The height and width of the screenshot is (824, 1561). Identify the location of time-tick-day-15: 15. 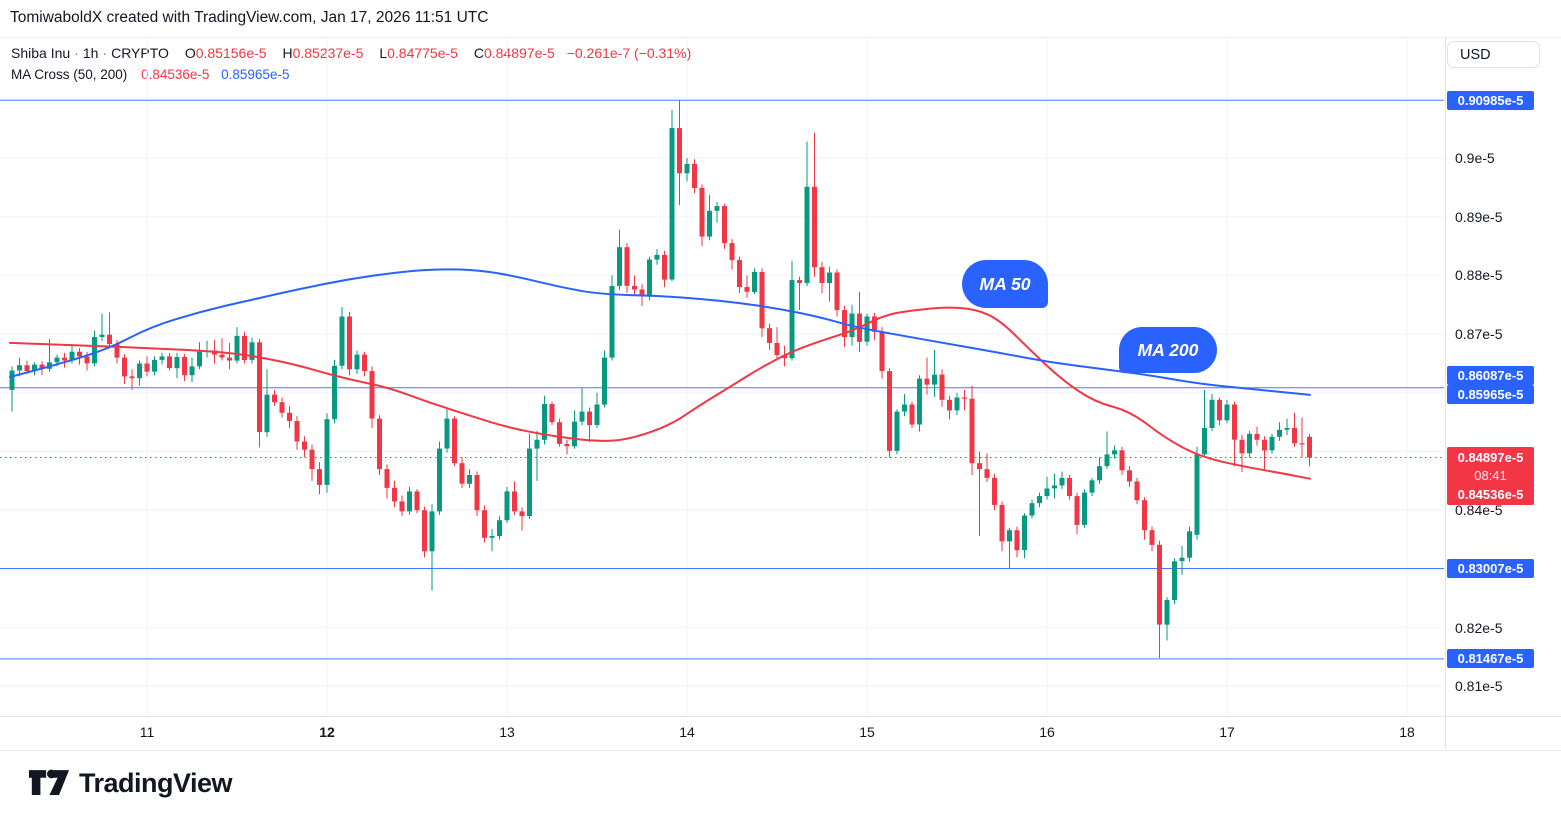
(867, 732).